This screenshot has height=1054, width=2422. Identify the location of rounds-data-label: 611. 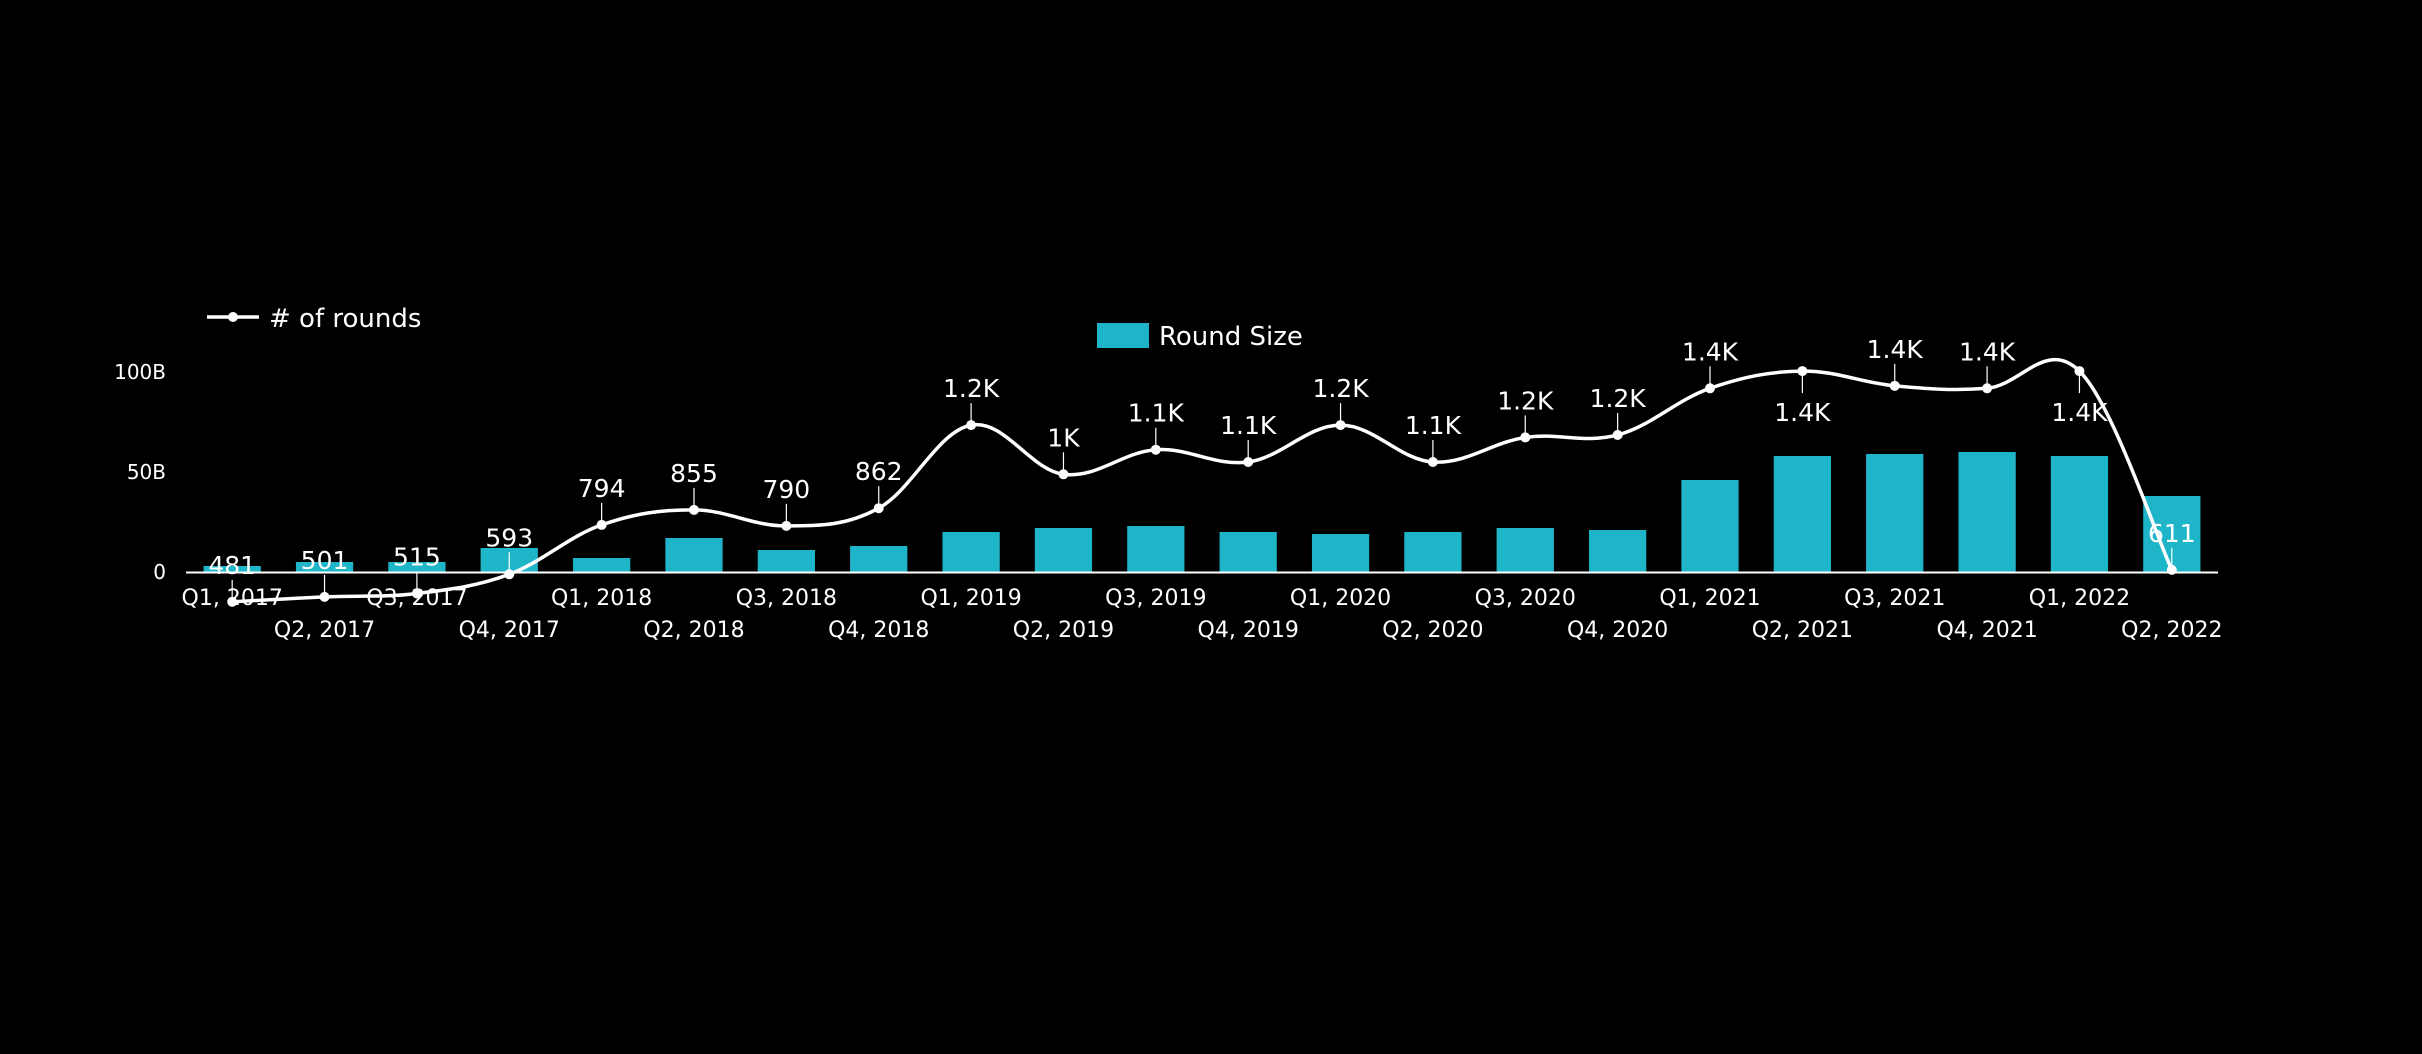
(2172, 533).